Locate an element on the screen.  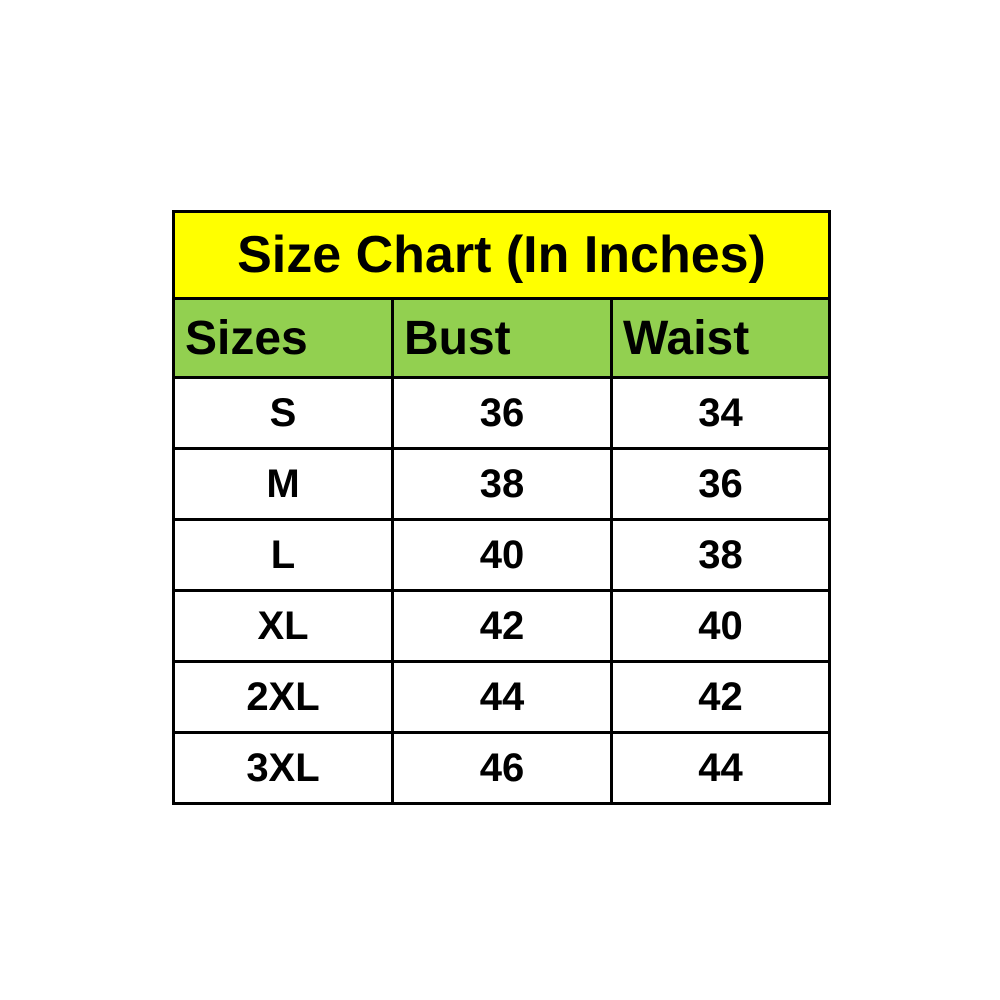
bust-cell: 46 is located at coordinates (502, 768).